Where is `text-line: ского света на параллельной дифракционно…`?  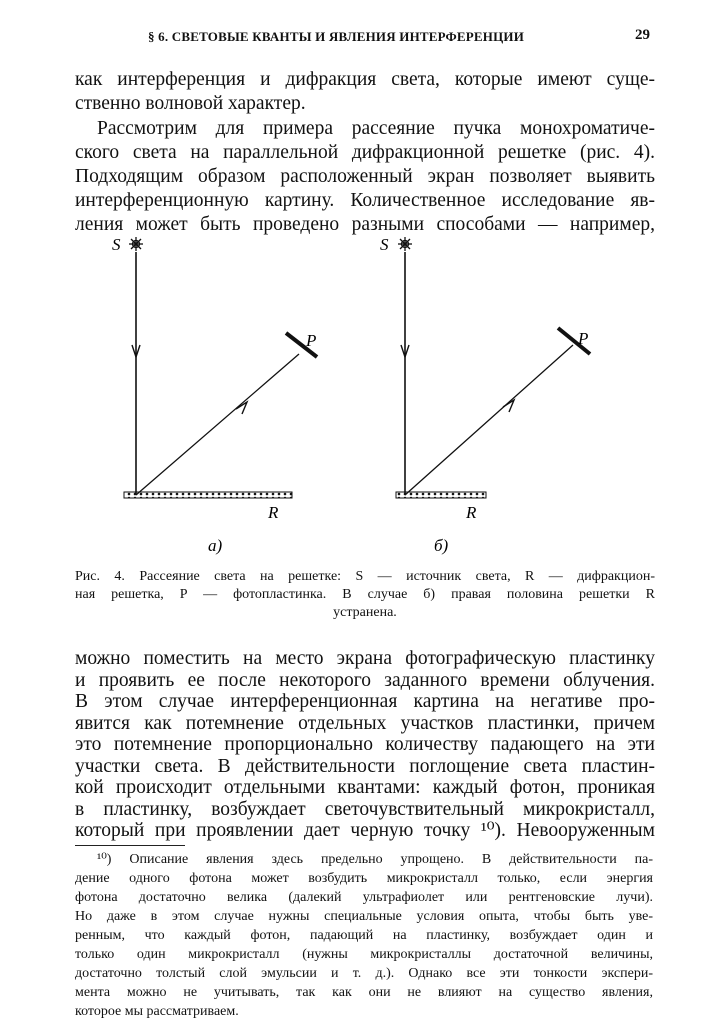
text-line: ского света на параллельной дифракционно… is located at coordinates (365, 152).